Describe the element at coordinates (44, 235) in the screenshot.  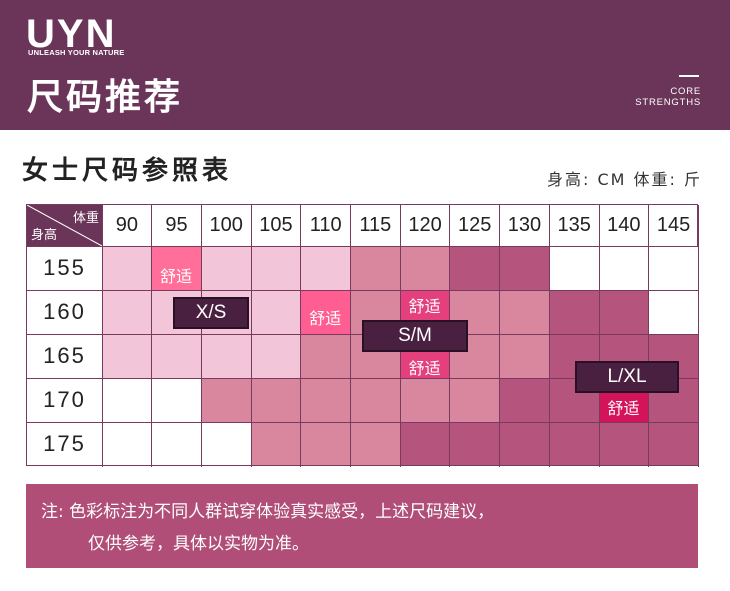
I see `corner-height-label: 身高` at that location.